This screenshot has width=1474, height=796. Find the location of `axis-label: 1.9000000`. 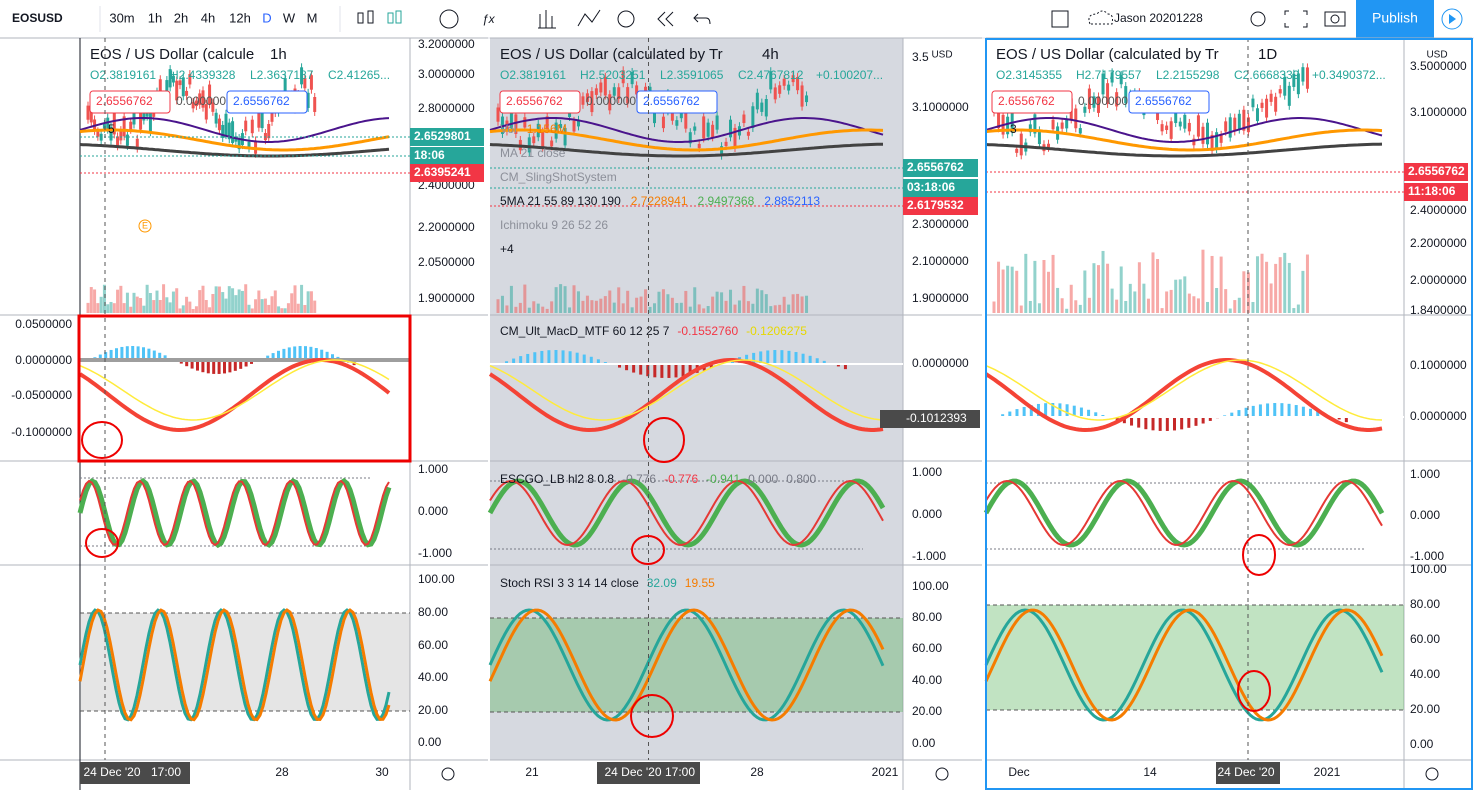

axis-label: 1.9000000 is located at coordinates (940, 298).